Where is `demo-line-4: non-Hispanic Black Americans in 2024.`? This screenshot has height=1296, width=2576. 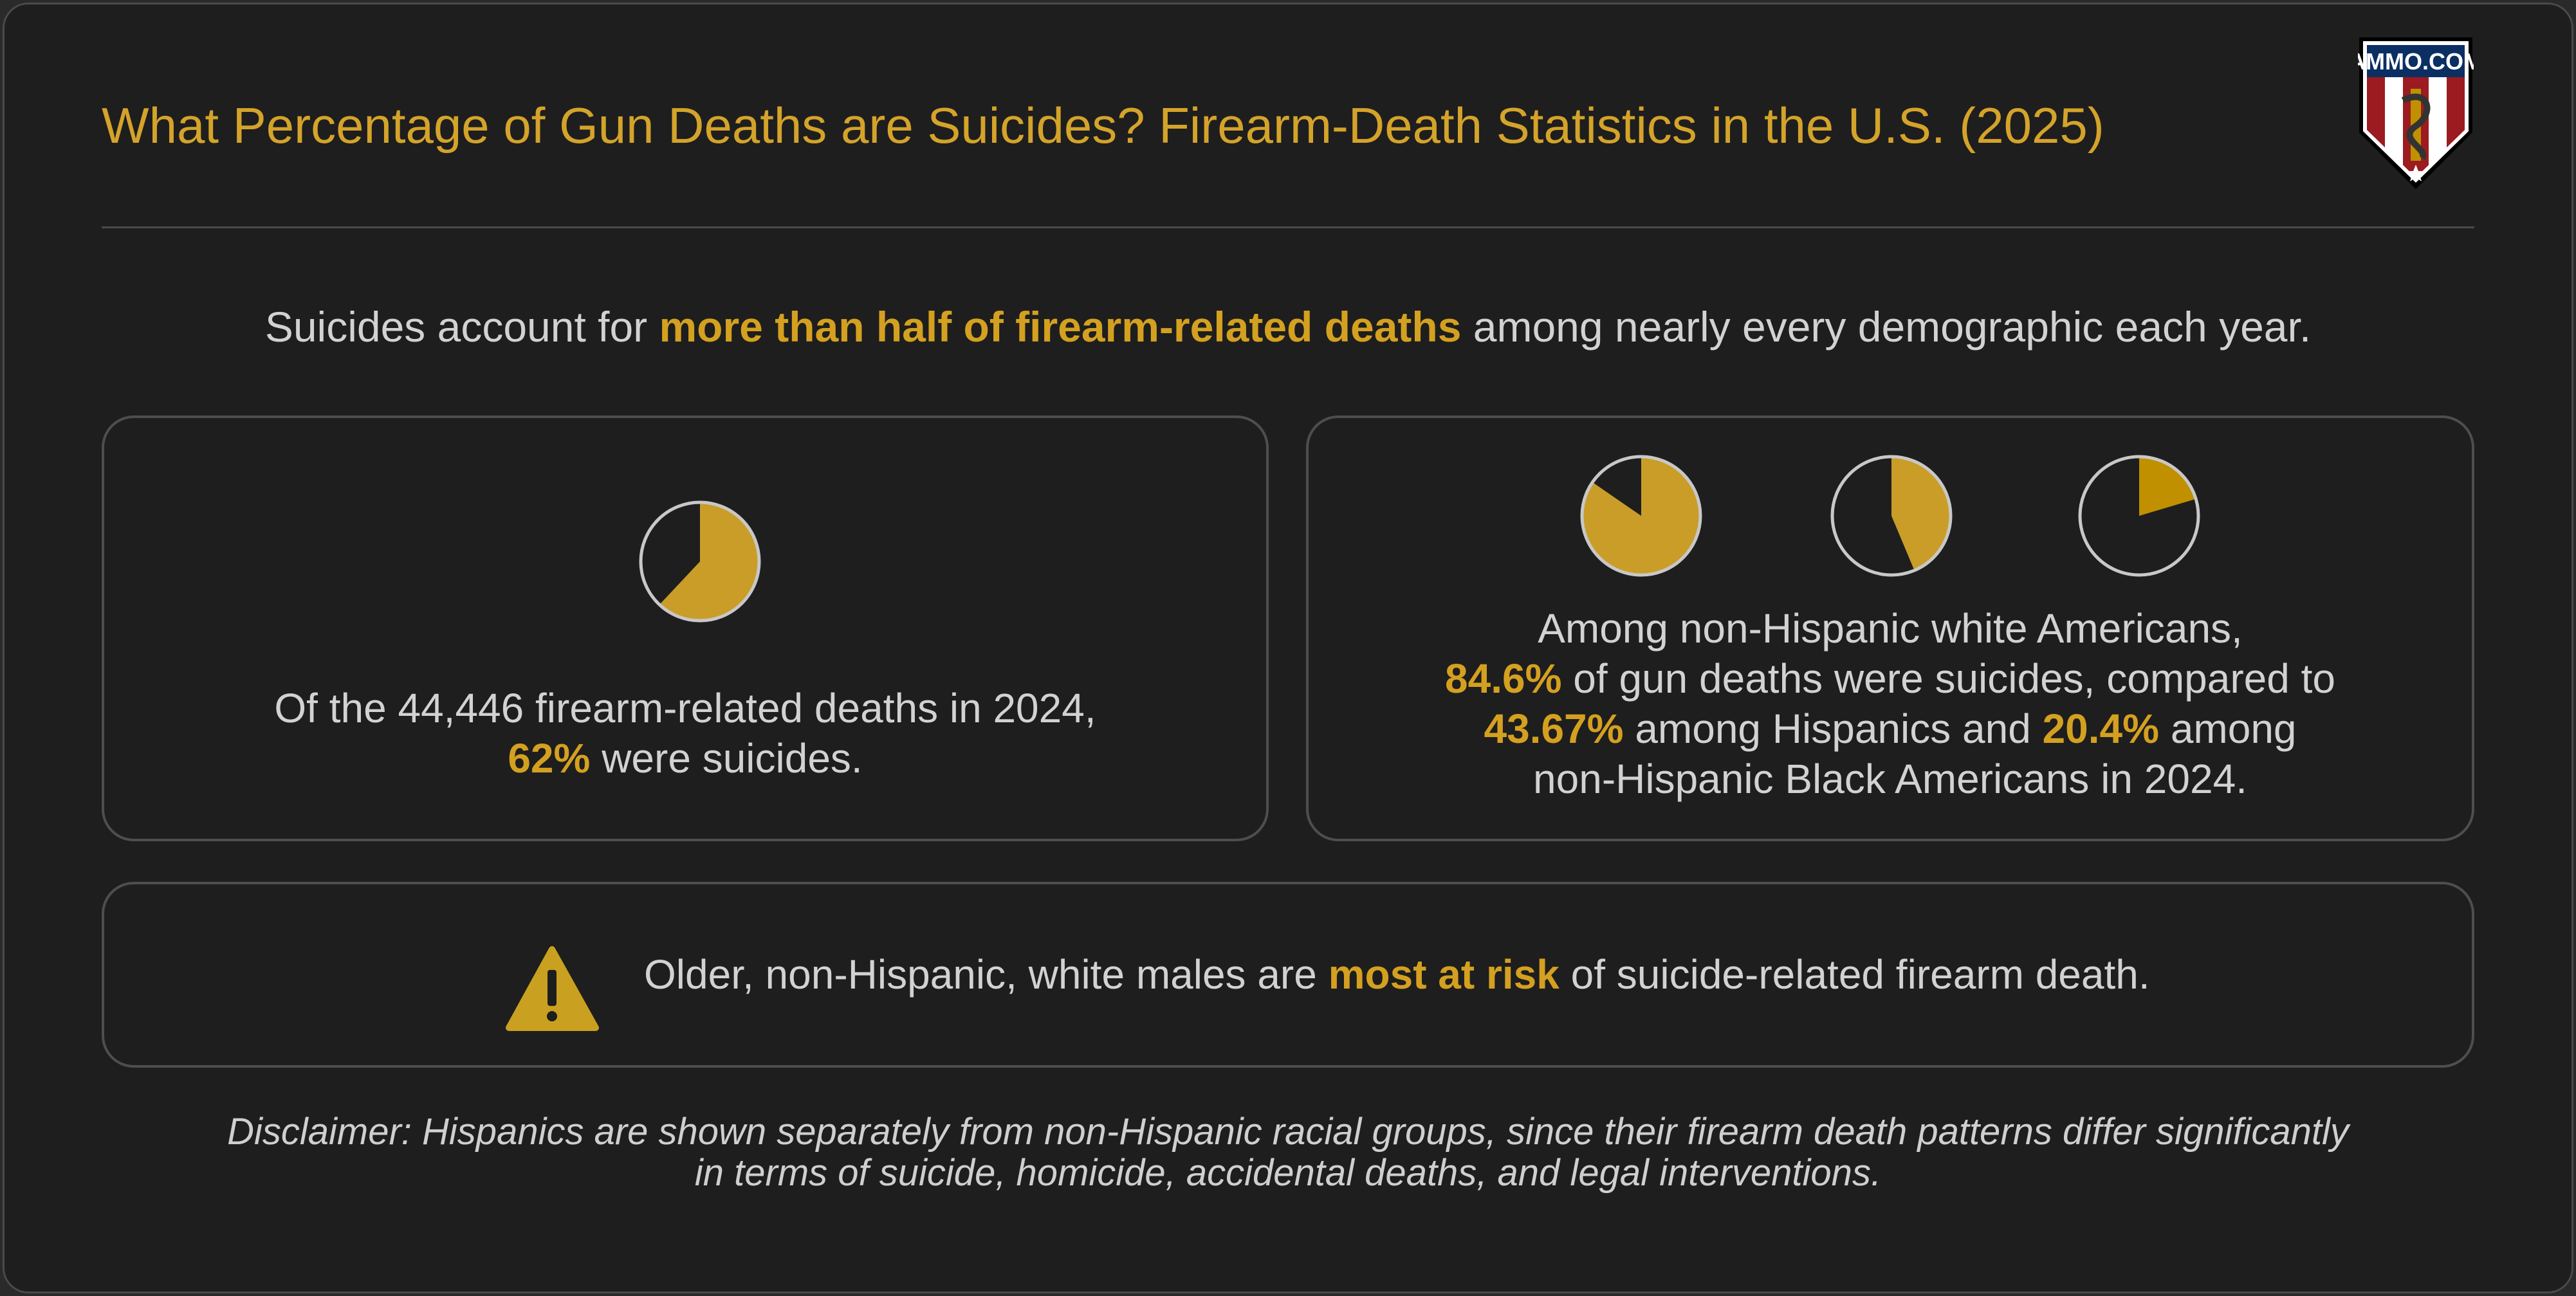 demo-line-4: non-Hispanic Black Americans in 2024. is located at coordinates (1890, 779).